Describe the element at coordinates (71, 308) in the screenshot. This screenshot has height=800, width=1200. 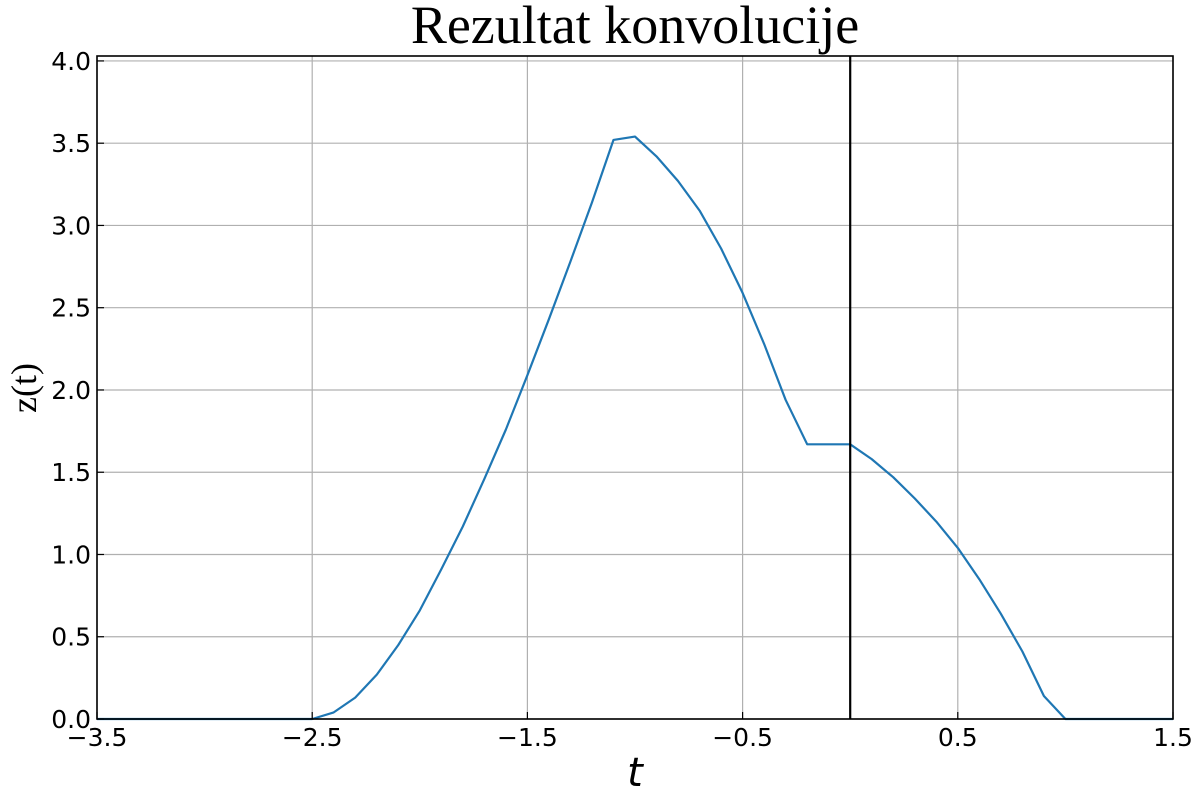
I see `y-tick-label: 2.5` at that location.